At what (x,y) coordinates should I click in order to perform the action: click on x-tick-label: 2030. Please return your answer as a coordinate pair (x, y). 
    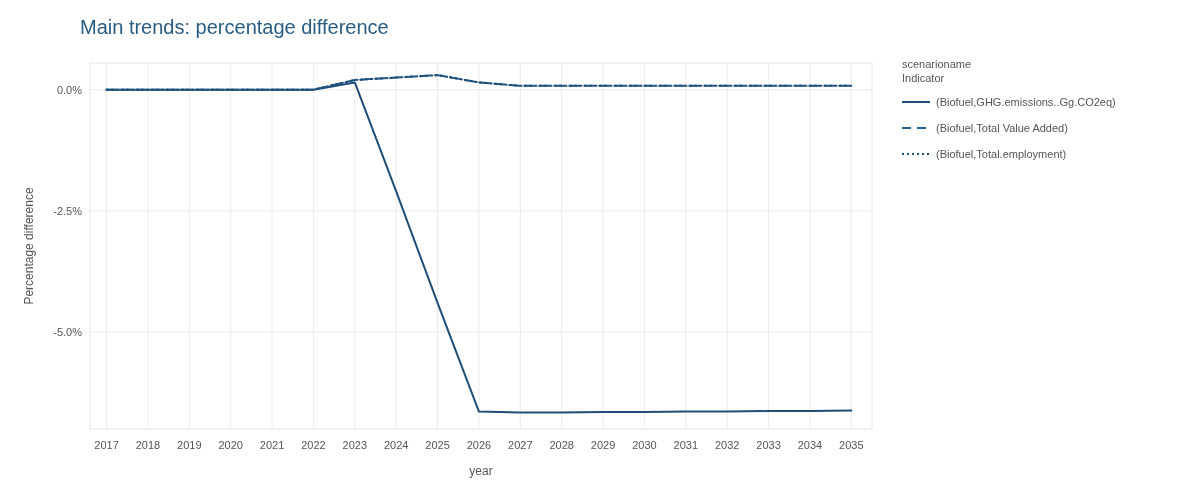
    Looking at the image, I should click on (644, 445).